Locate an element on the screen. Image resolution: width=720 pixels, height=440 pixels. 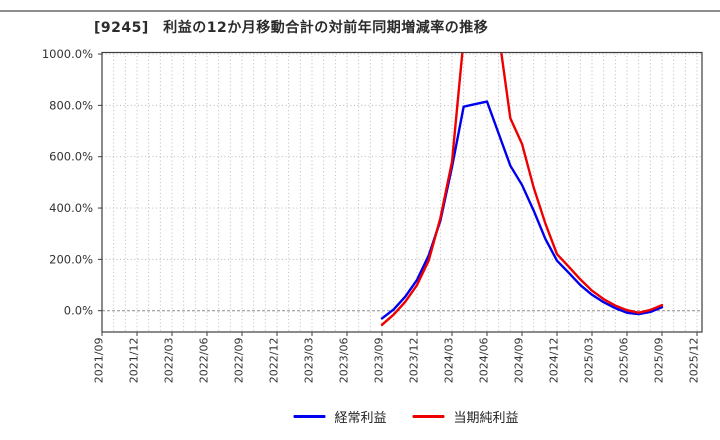
legend-item-ordinary-profit: 経常利益 is located at coordinates (340, 416).